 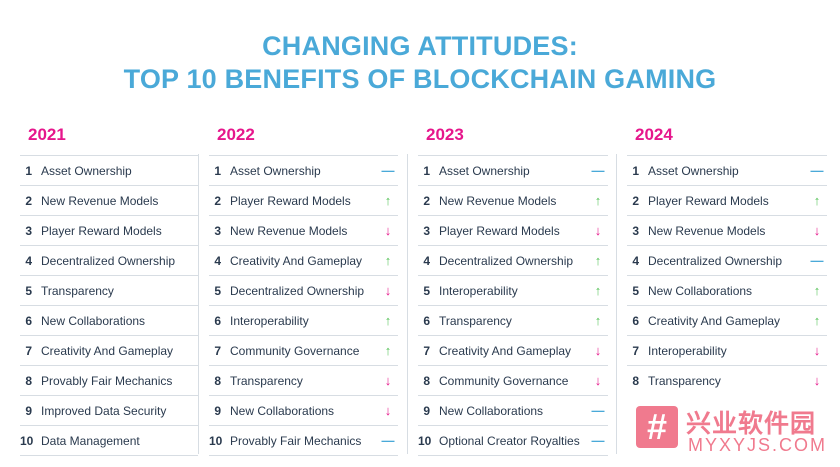 What do you see at coordinates (513, 381) in the screenshot?
I see `list-item: 8 Community Governance ↓` at bounding box center [513, 381].